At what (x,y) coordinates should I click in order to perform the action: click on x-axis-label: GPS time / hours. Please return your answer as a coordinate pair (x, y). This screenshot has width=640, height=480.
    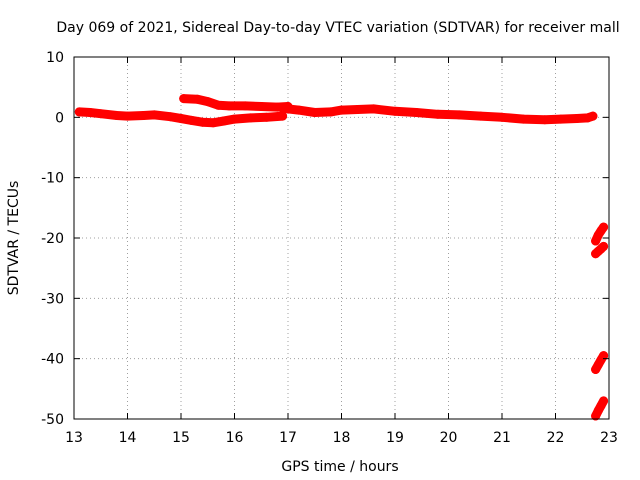
    Looking at the image, I should click on (339, 467).